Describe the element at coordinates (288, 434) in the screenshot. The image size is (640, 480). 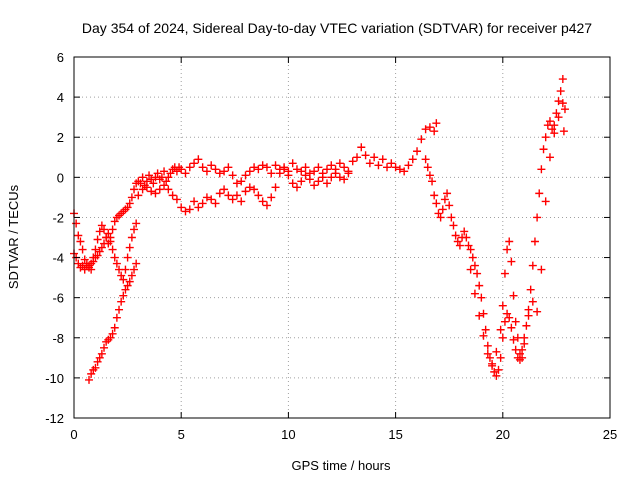
I see `x-tick-label: 10` at that location.